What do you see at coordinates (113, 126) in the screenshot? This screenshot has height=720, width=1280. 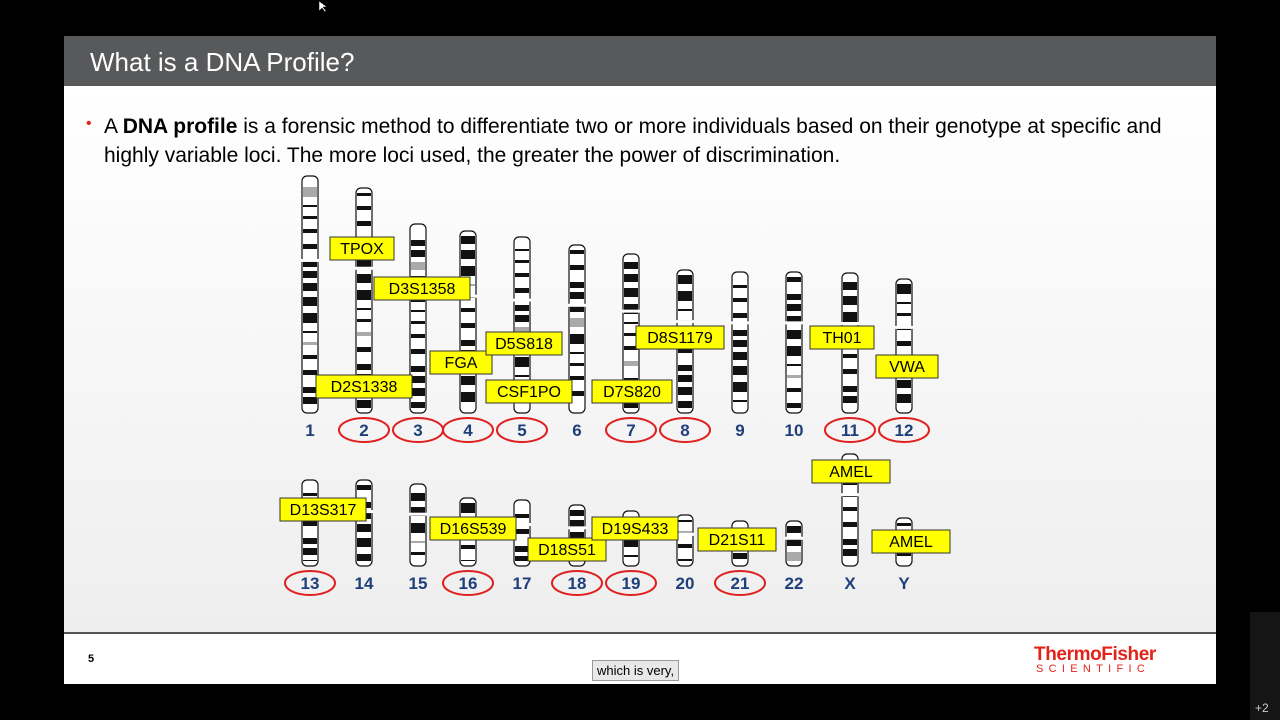 I see `bullet-text-prefix: A` at bounding box center [113, 126].